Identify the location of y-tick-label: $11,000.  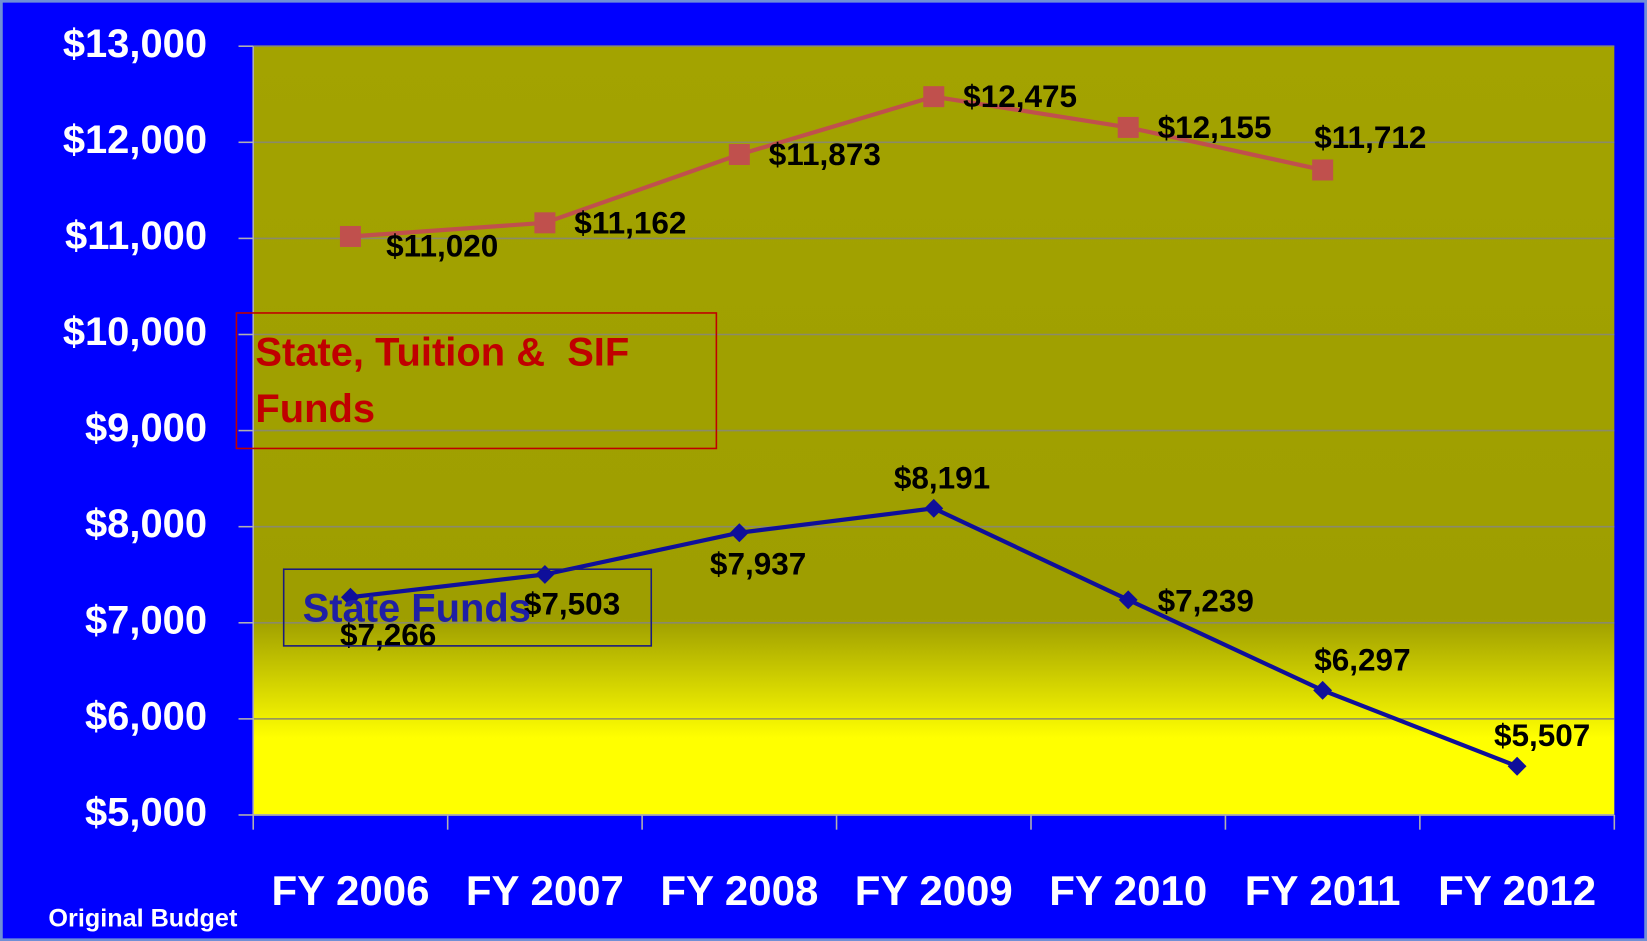
(136, 236).